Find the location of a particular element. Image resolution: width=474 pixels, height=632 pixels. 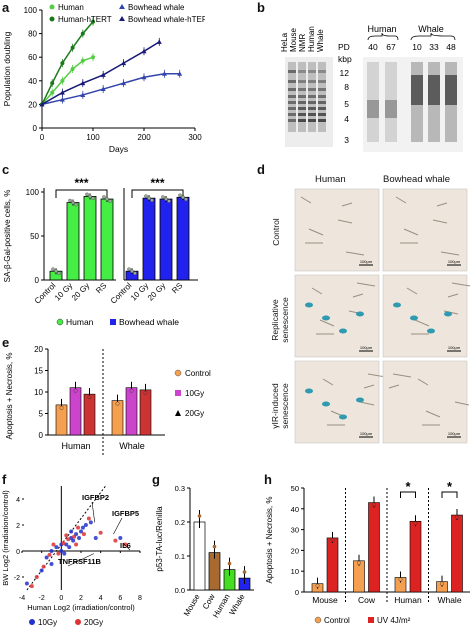

x-axis-label: Human Log2 (irradiation/control) is located at coordinates (81, 607).